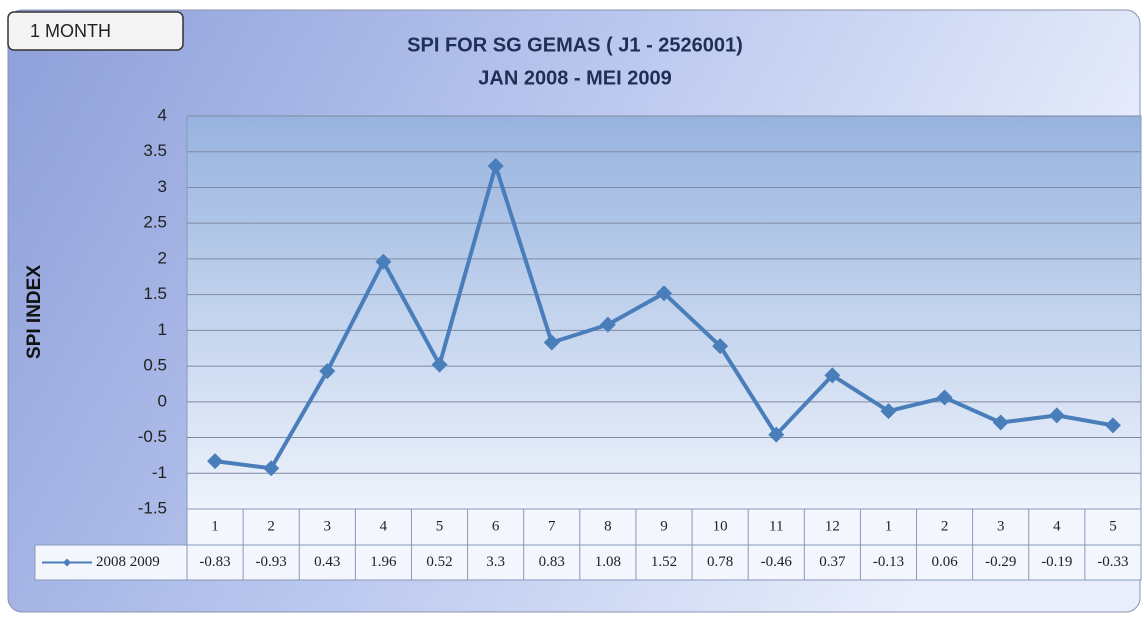 The image size is (1144, 622). I want to click on legend-label: 2008 2009, so click(128, 562).